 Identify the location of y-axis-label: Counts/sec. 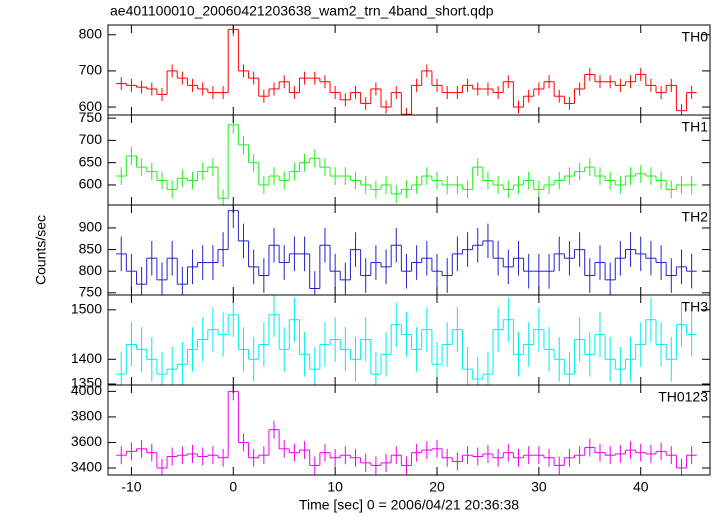
(41, 250).